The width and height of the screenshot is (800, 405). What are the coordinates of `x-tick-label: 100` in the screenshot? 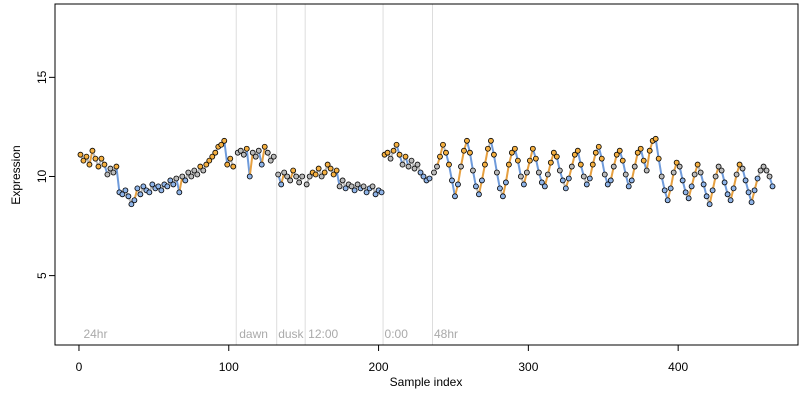 It's located at (229, 367).